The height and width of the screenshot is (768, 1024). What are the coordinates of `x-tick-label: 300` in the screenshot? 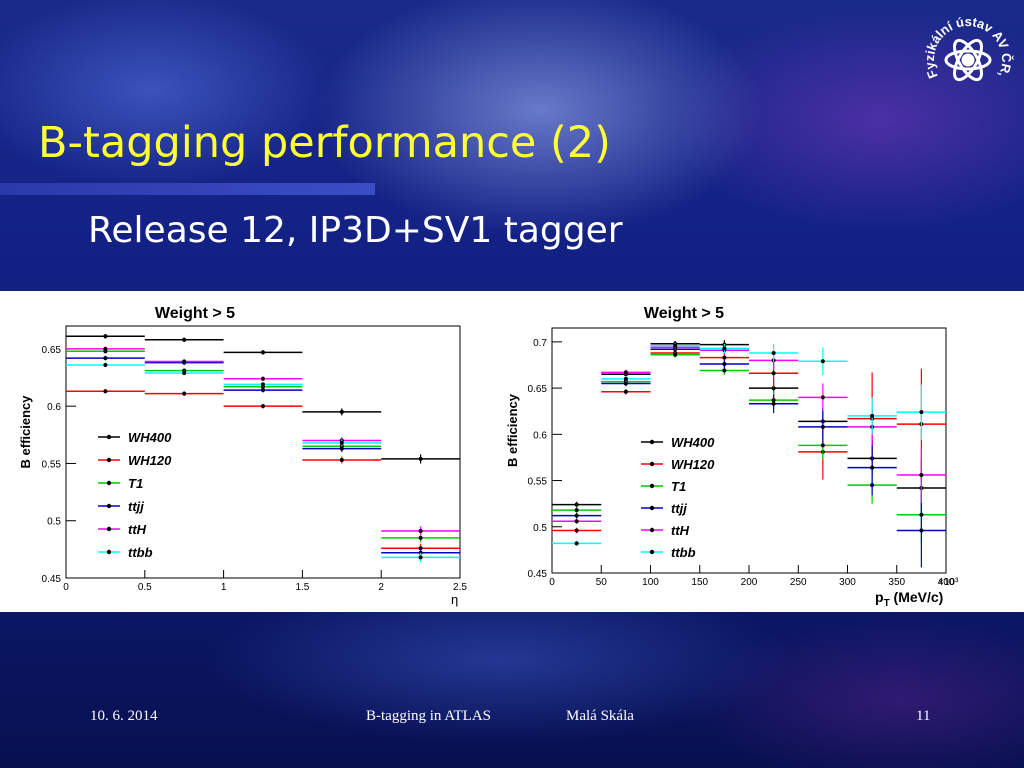 It's located at (847, 582).